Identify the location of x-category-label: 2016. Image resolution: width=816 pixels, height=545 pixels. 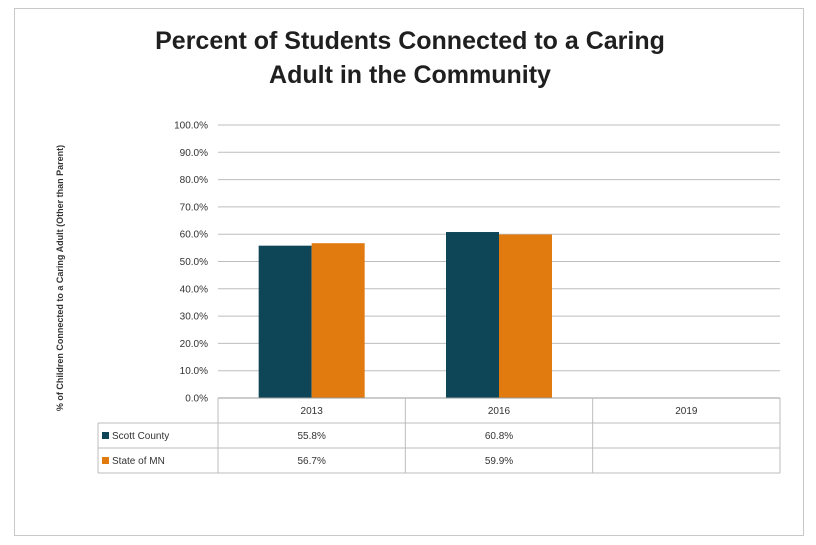
(499, 411).